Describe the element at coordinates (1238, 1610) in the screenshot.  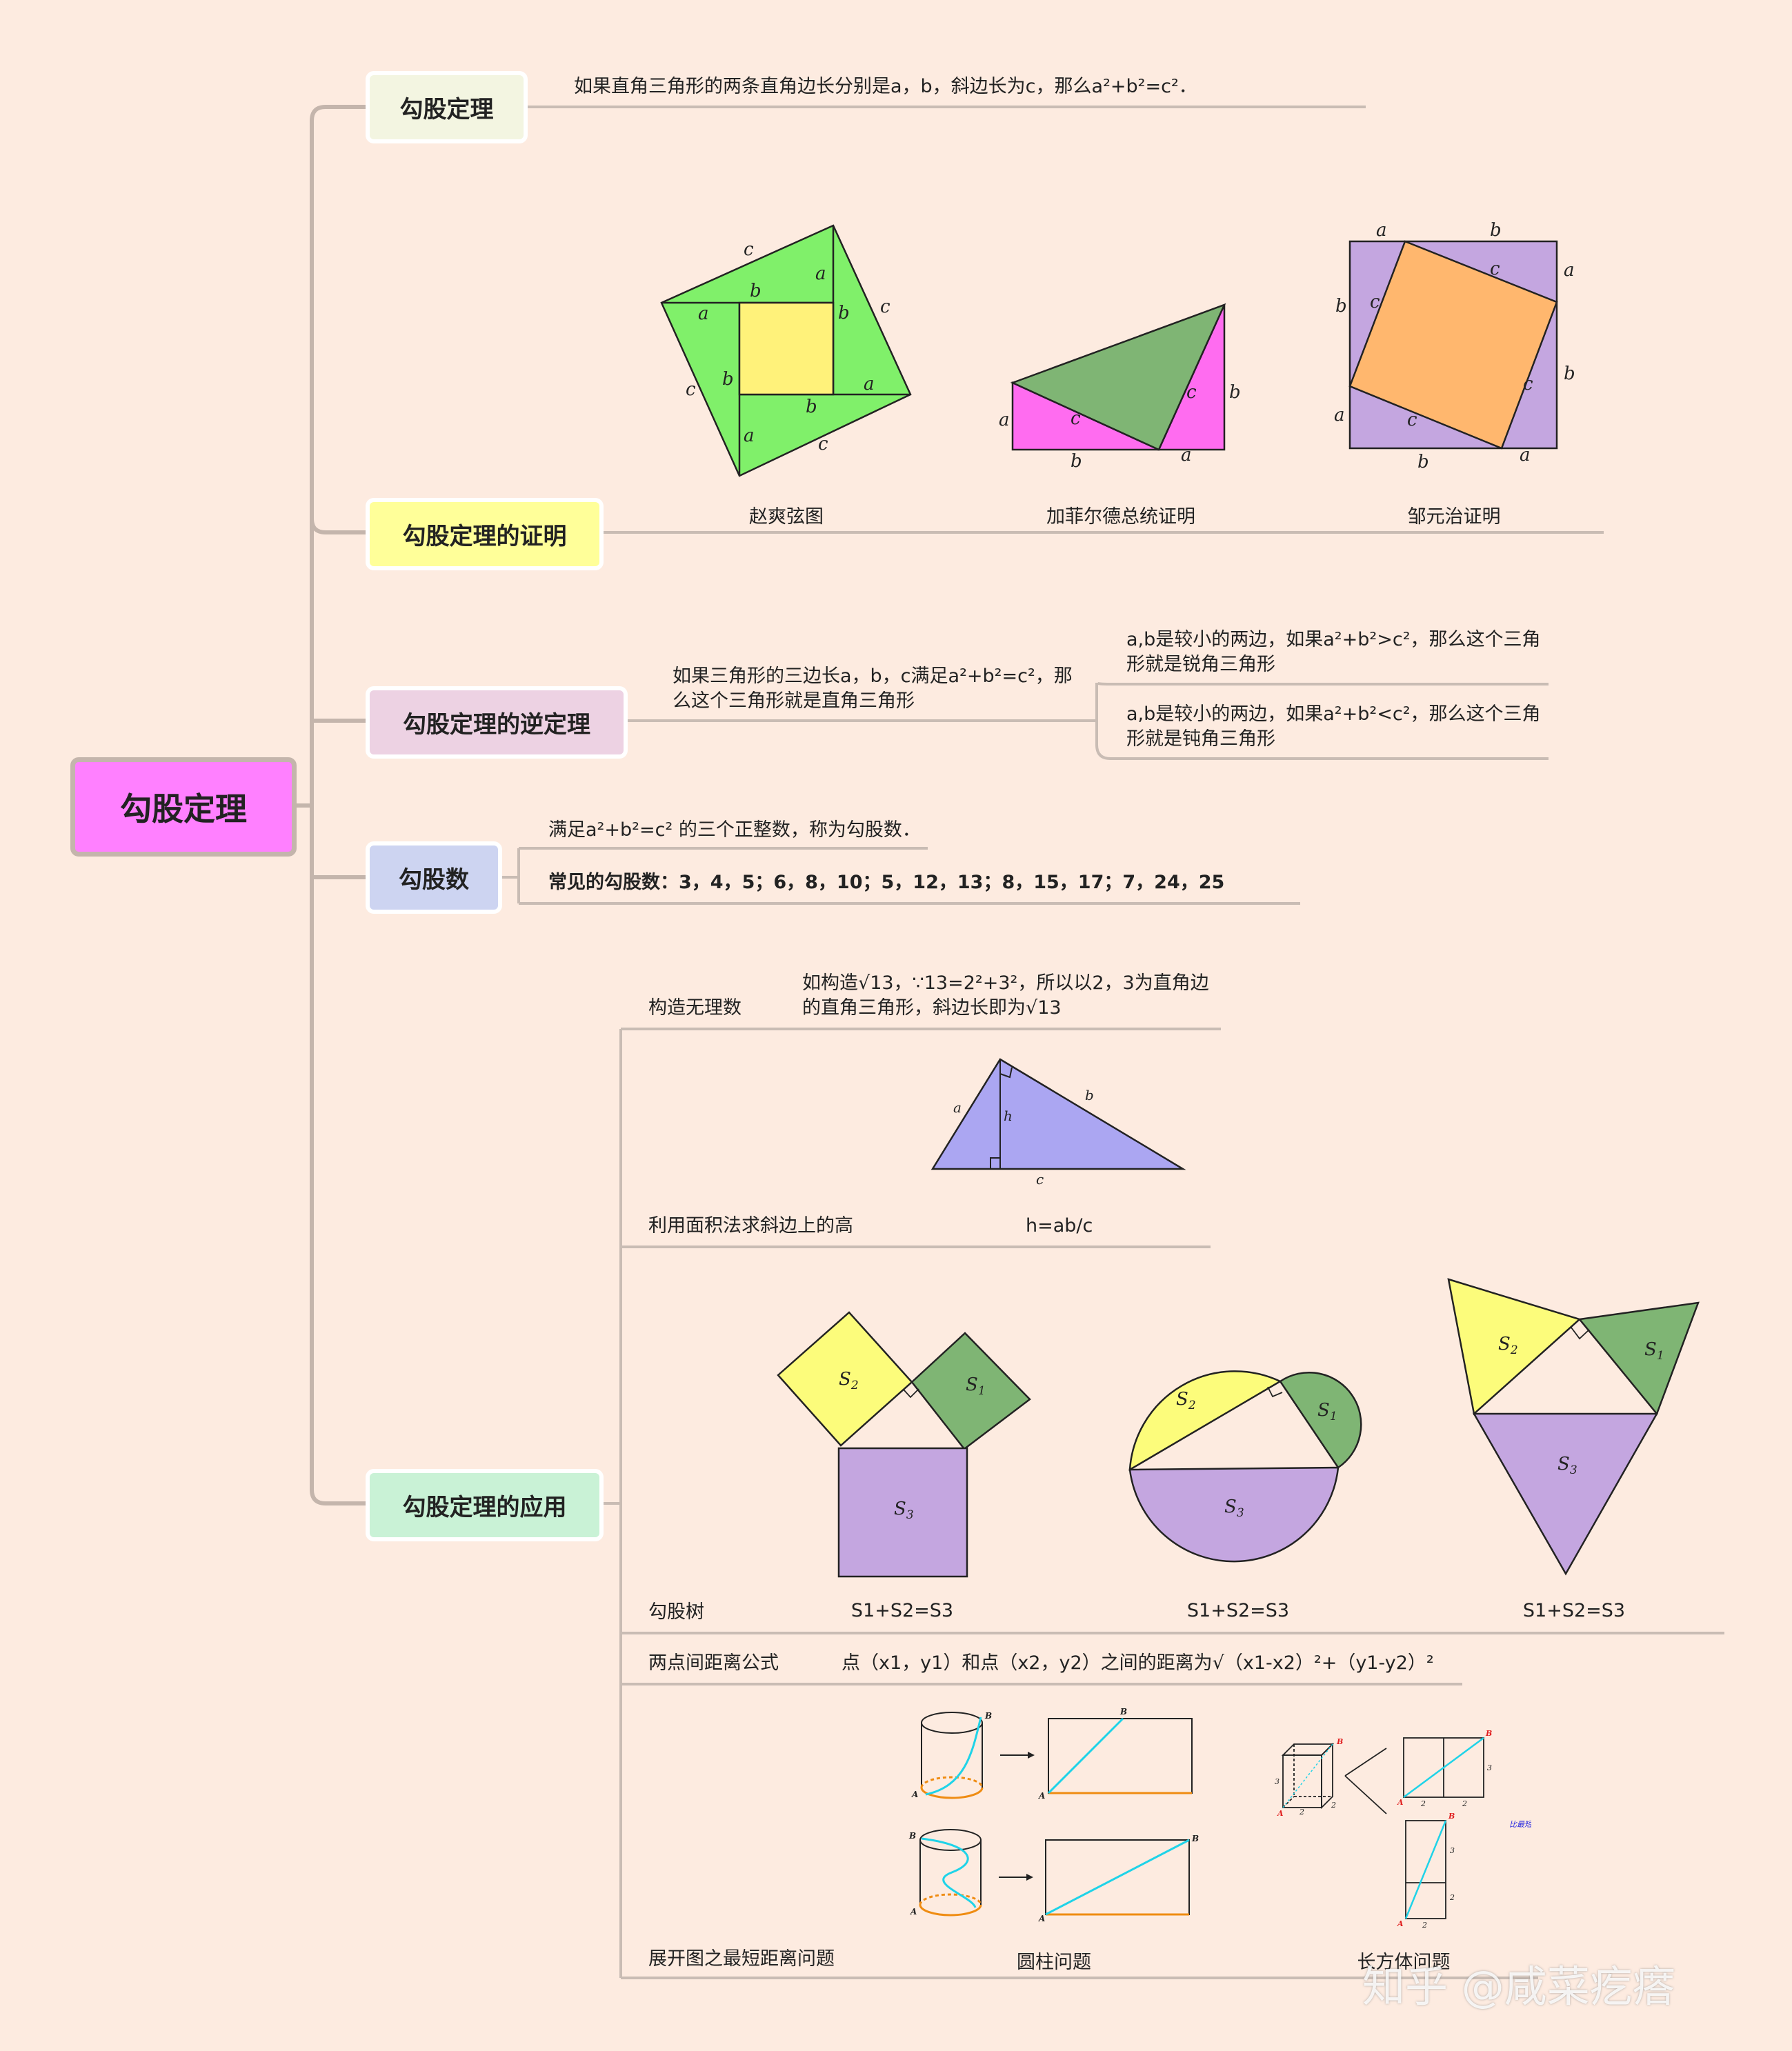
I see `tree-formula-semicircles: S1+S2=S3` at that location.